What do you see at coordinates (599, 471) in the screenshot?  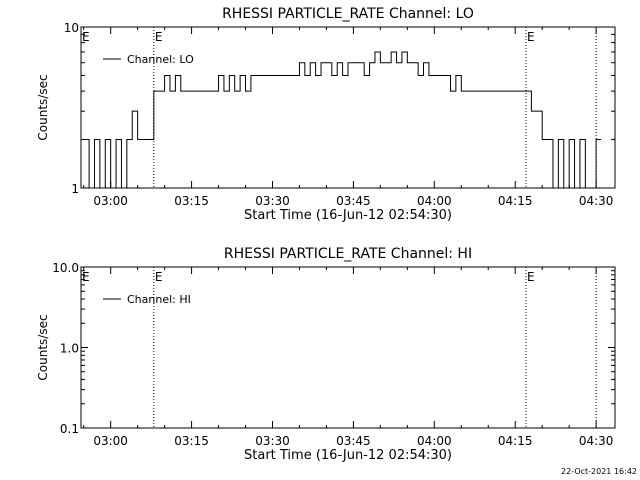 I see `footer-timestamp: 22-Oct-2021 16:42` at bounding box center [599, 471].